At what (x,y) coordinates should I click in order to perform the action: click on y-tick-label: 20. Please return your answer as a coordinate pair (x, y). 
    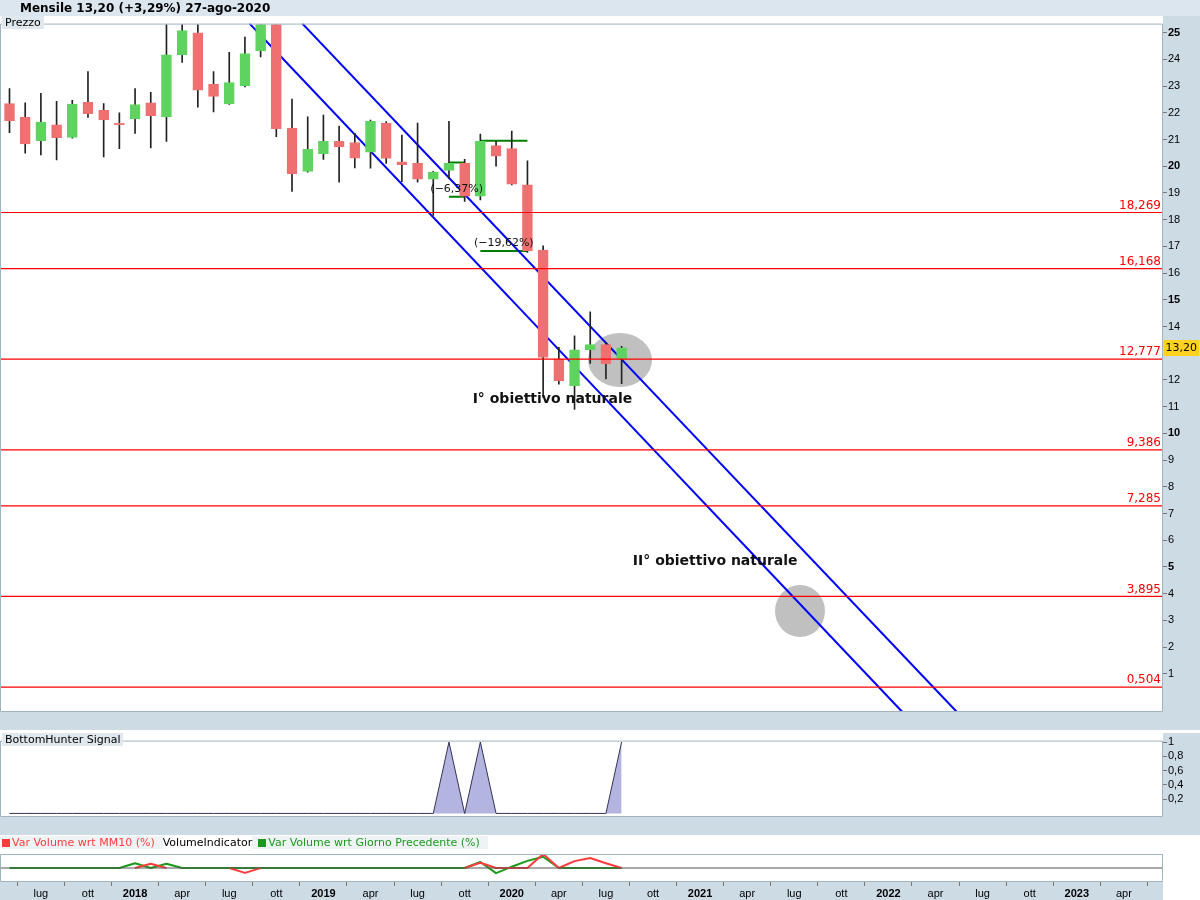
    Looking at the image, I should click on (1174, 165).